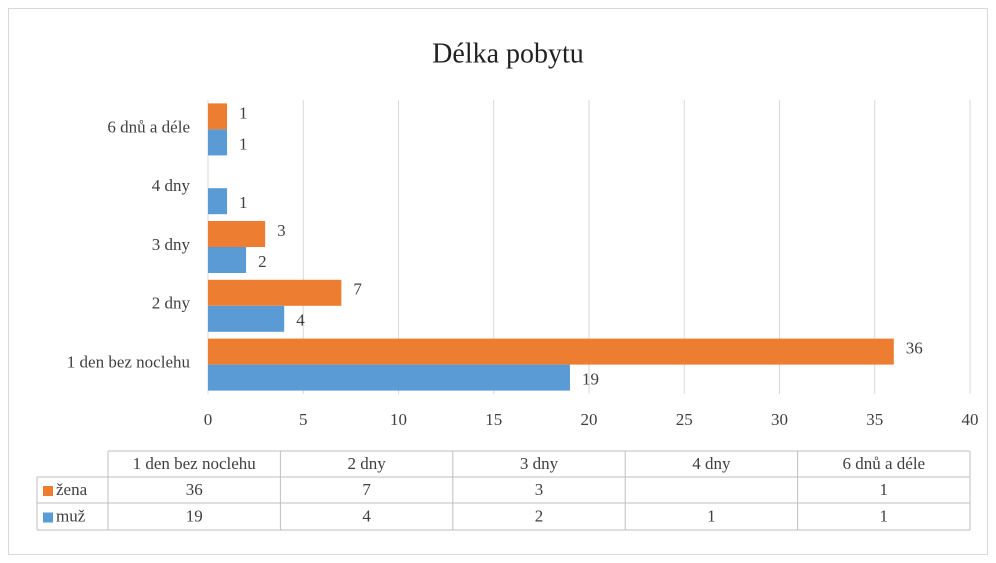  I want to click on legend-label: muž, so click(71, 515).